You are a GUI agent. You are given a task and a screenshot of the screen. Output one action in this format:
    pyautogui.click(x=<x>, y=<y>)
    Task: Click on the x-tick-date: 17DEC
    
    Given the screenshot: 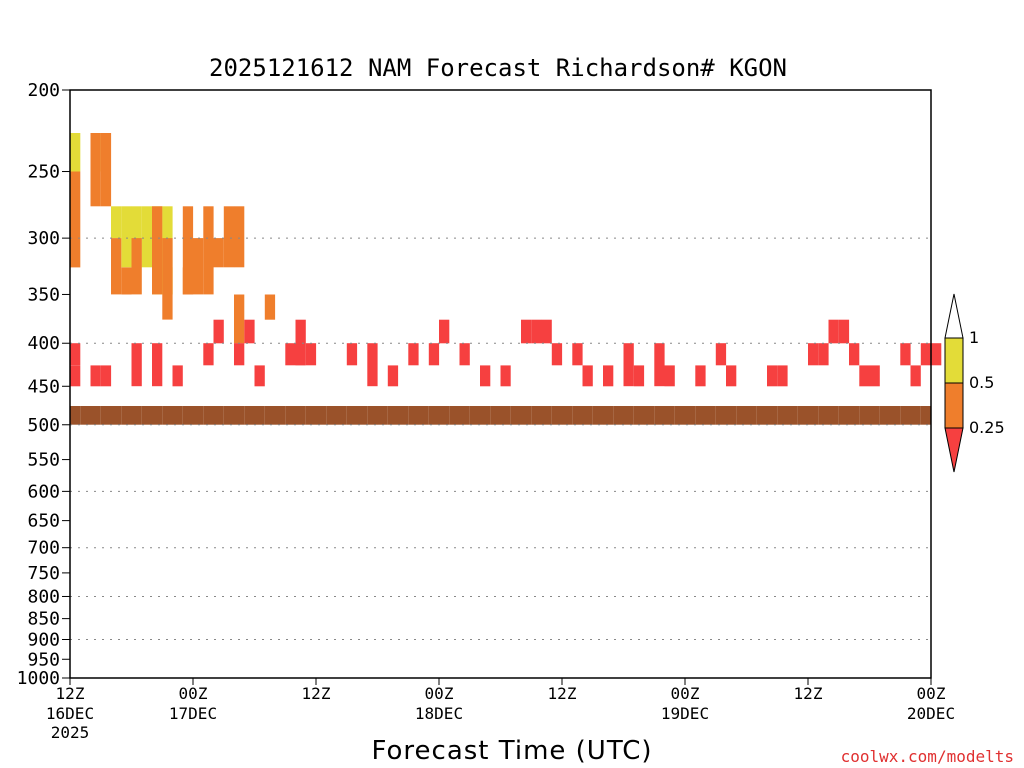 What is the action you would take?
    pyautogui.click(x=193, y=713)
    